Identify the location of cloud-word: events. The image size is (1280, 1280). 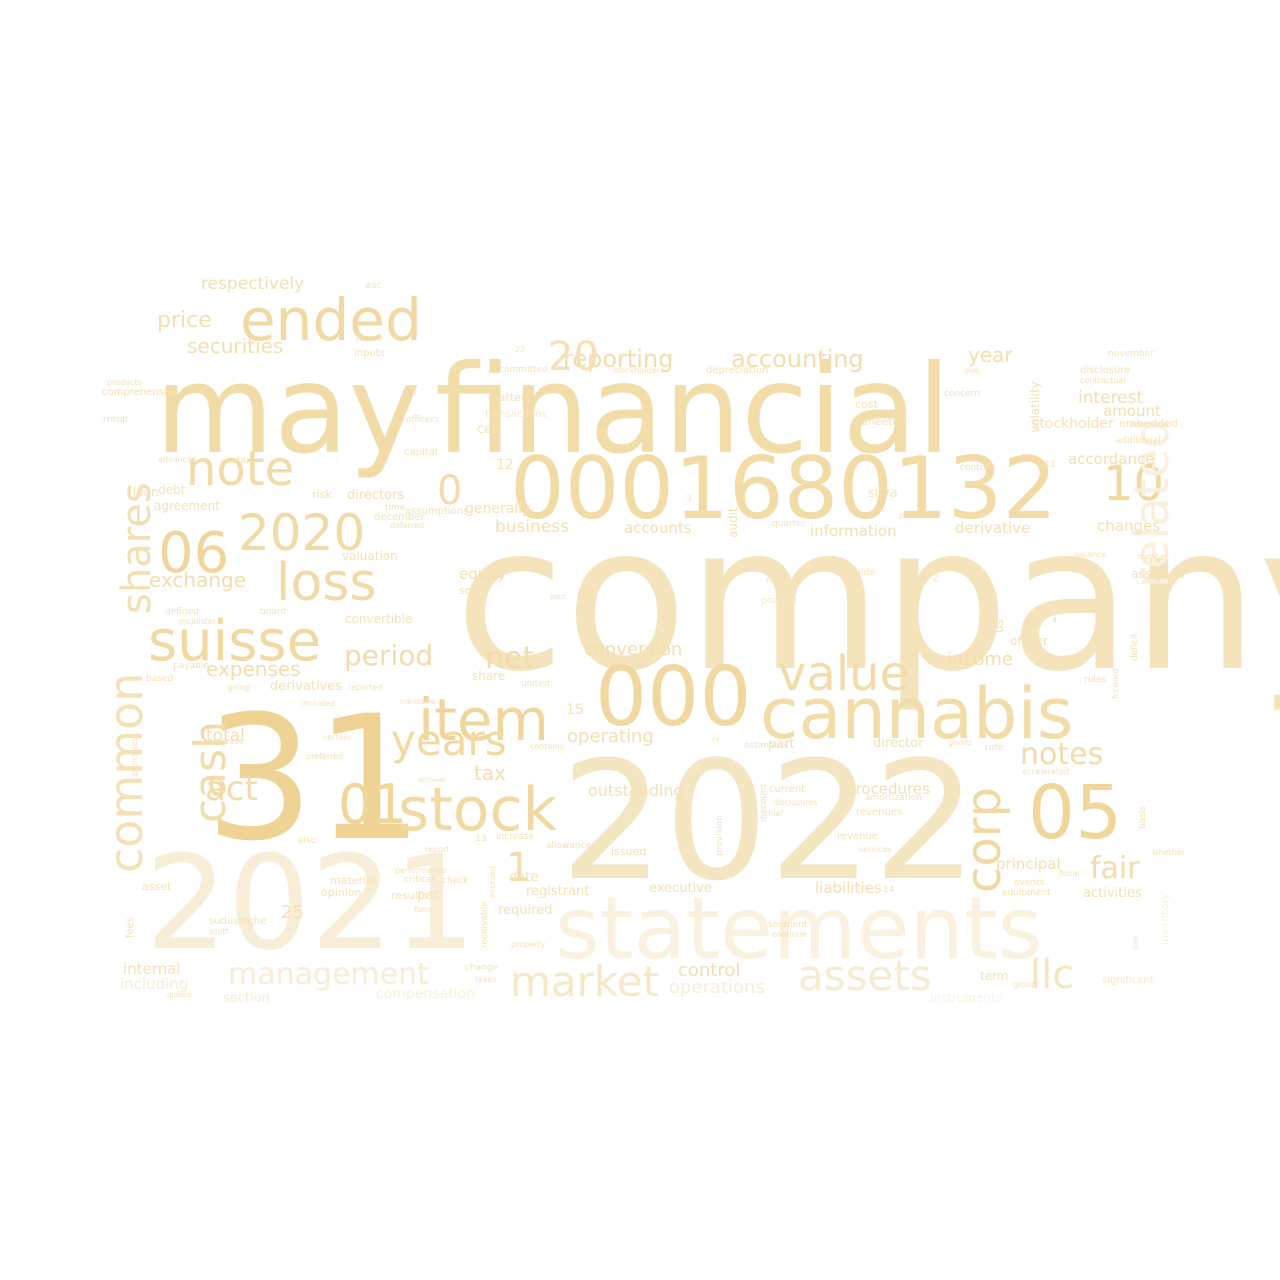
(1029, 883).